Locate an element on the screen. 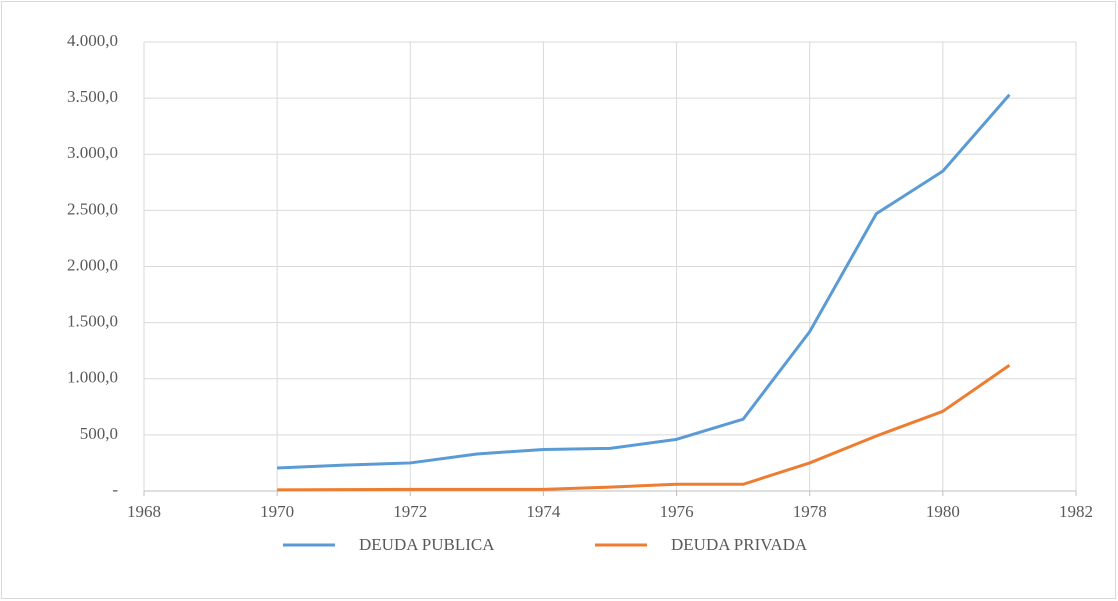  series-line is located at coordinates (644, 428).